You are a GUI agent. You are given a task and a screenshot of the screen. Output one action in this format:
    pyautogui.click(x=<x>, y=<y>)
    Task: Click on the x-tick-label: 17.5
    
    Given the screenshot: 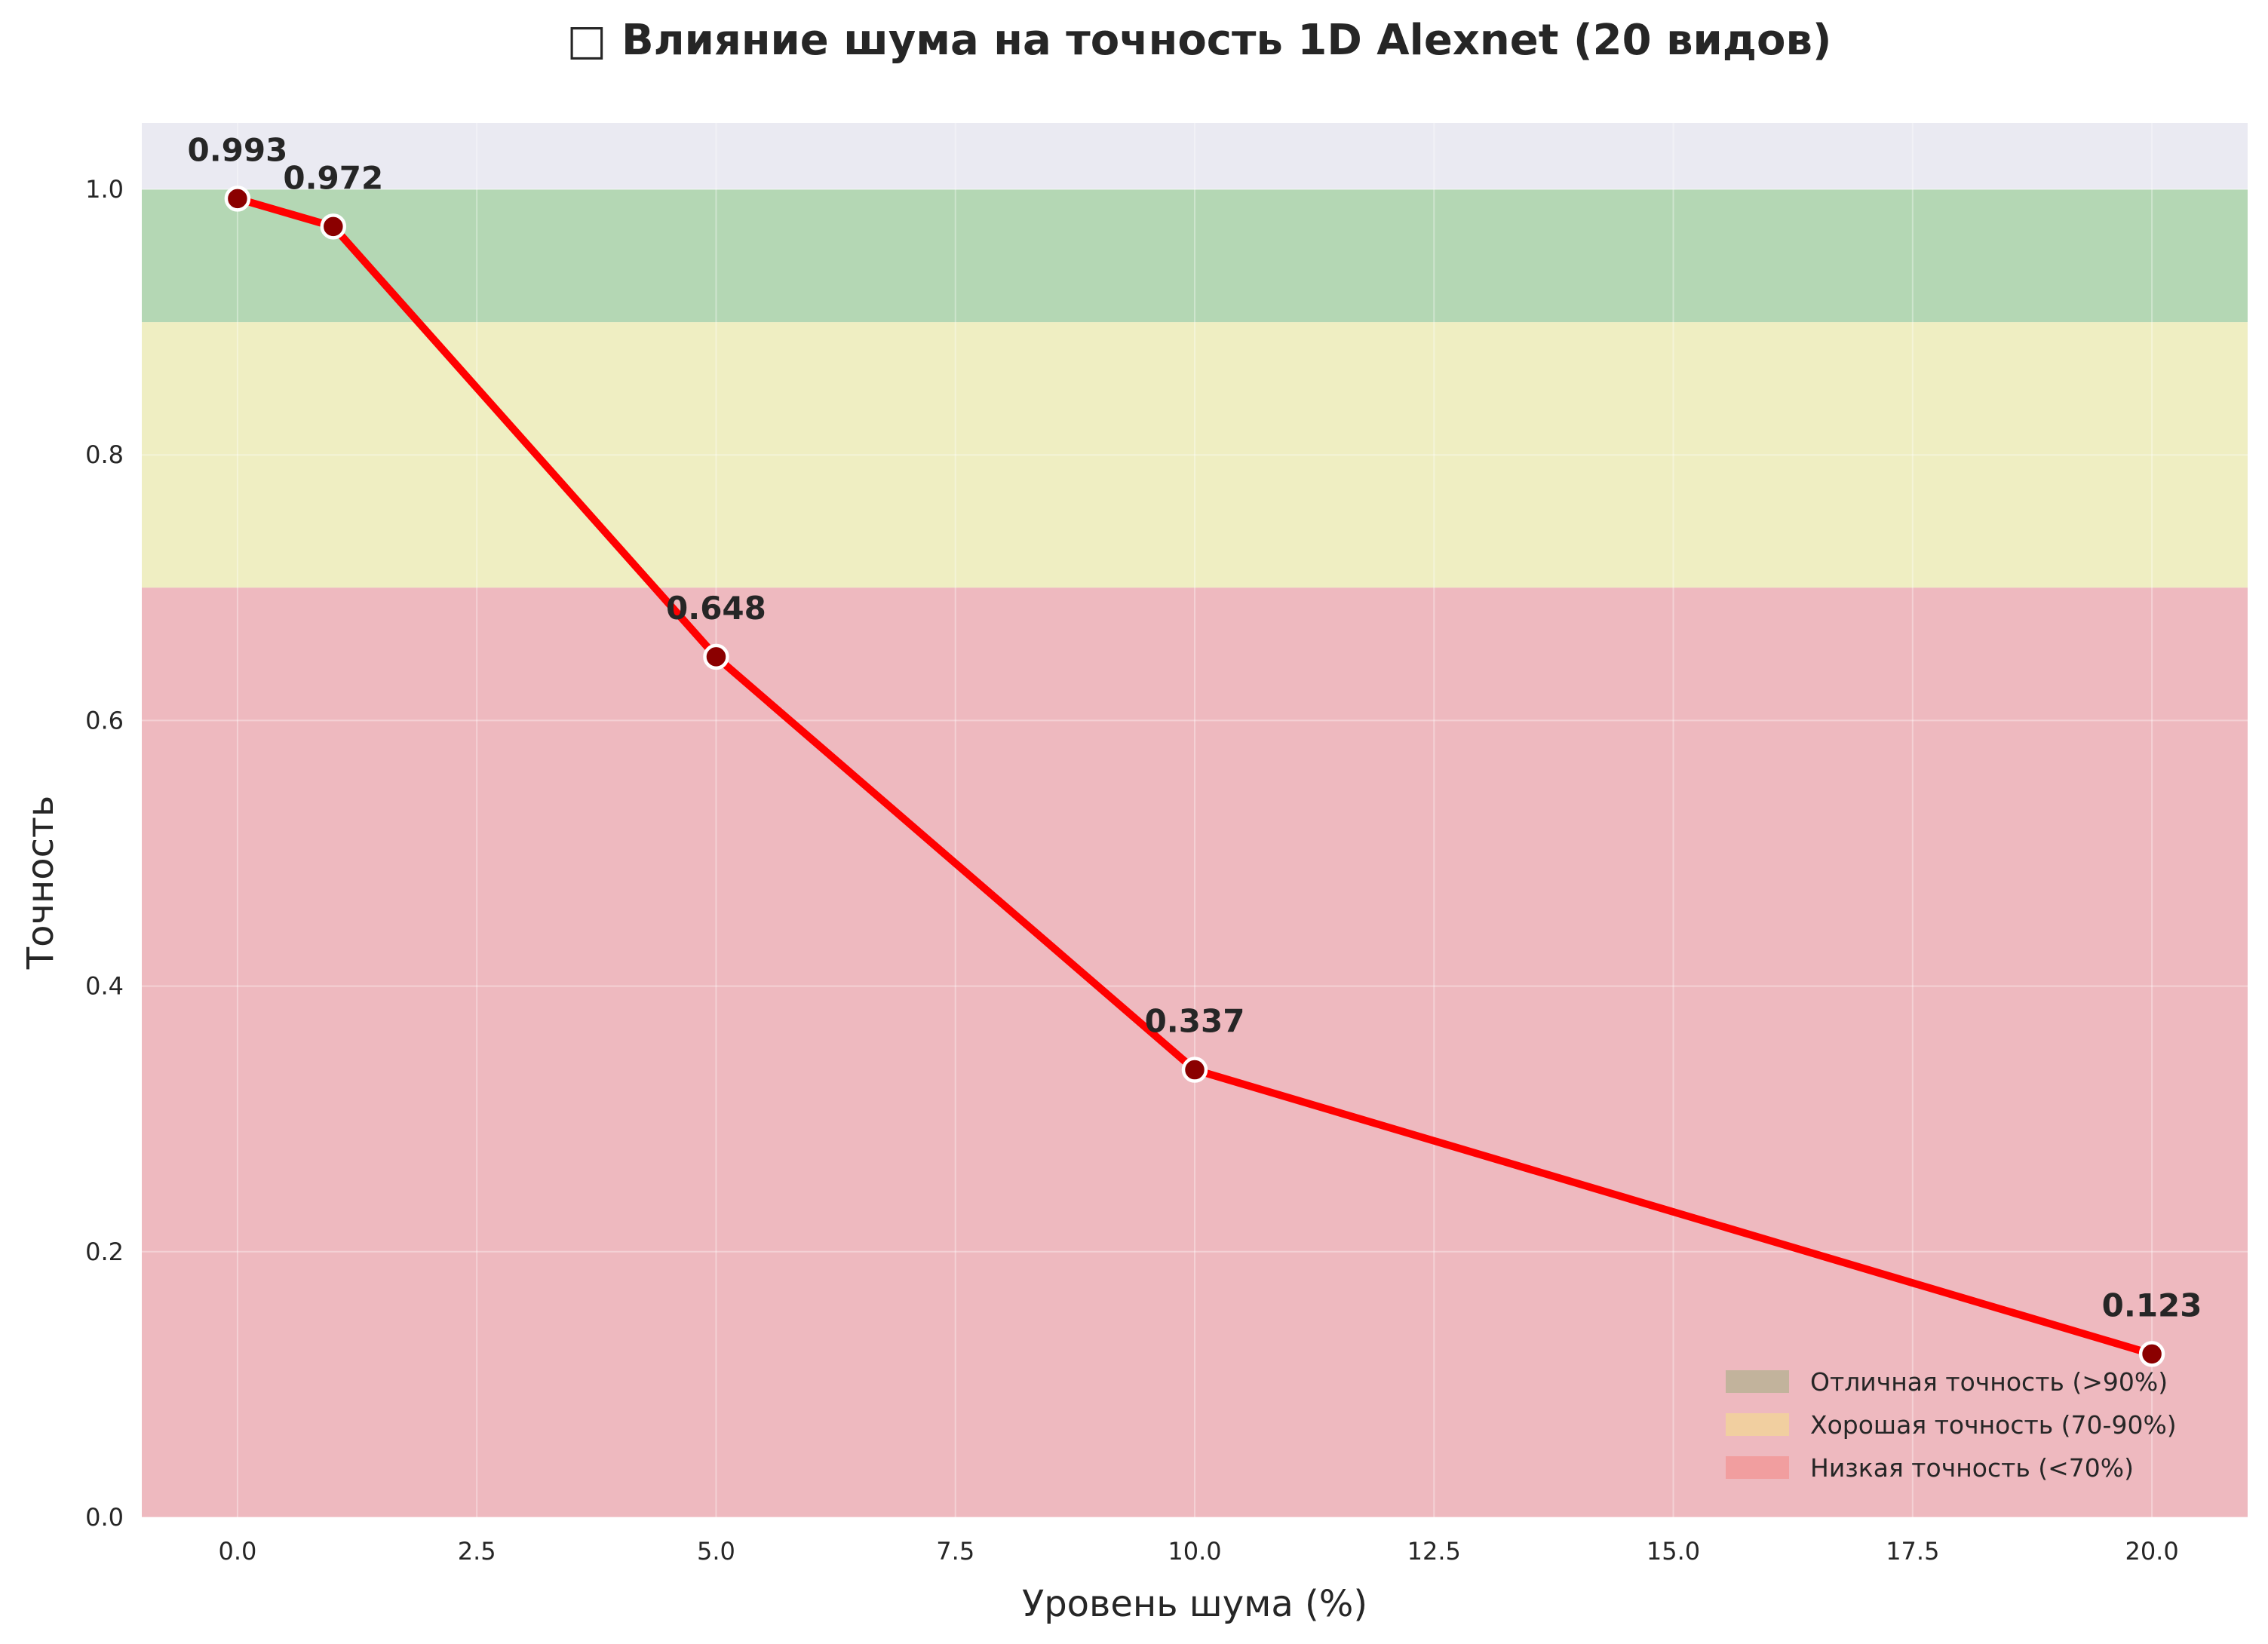 What is the action you would take?
    pyautogui.click(x=1912, y=1551)
    